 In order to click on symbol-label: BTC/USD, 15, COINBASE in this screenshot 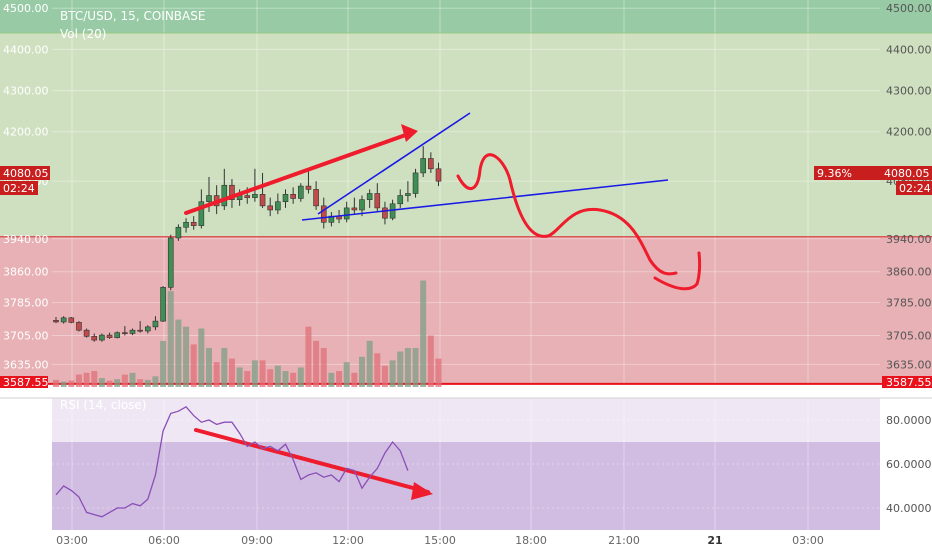, I will do `click(132, 16)`.